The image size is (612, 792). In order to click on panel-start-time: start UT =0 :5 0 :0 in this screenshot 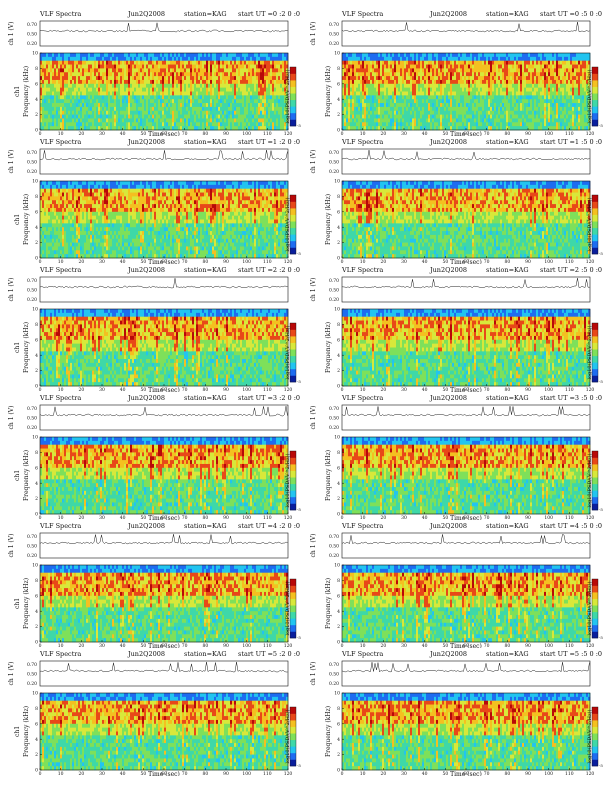, I will do `click(571, 14)`.